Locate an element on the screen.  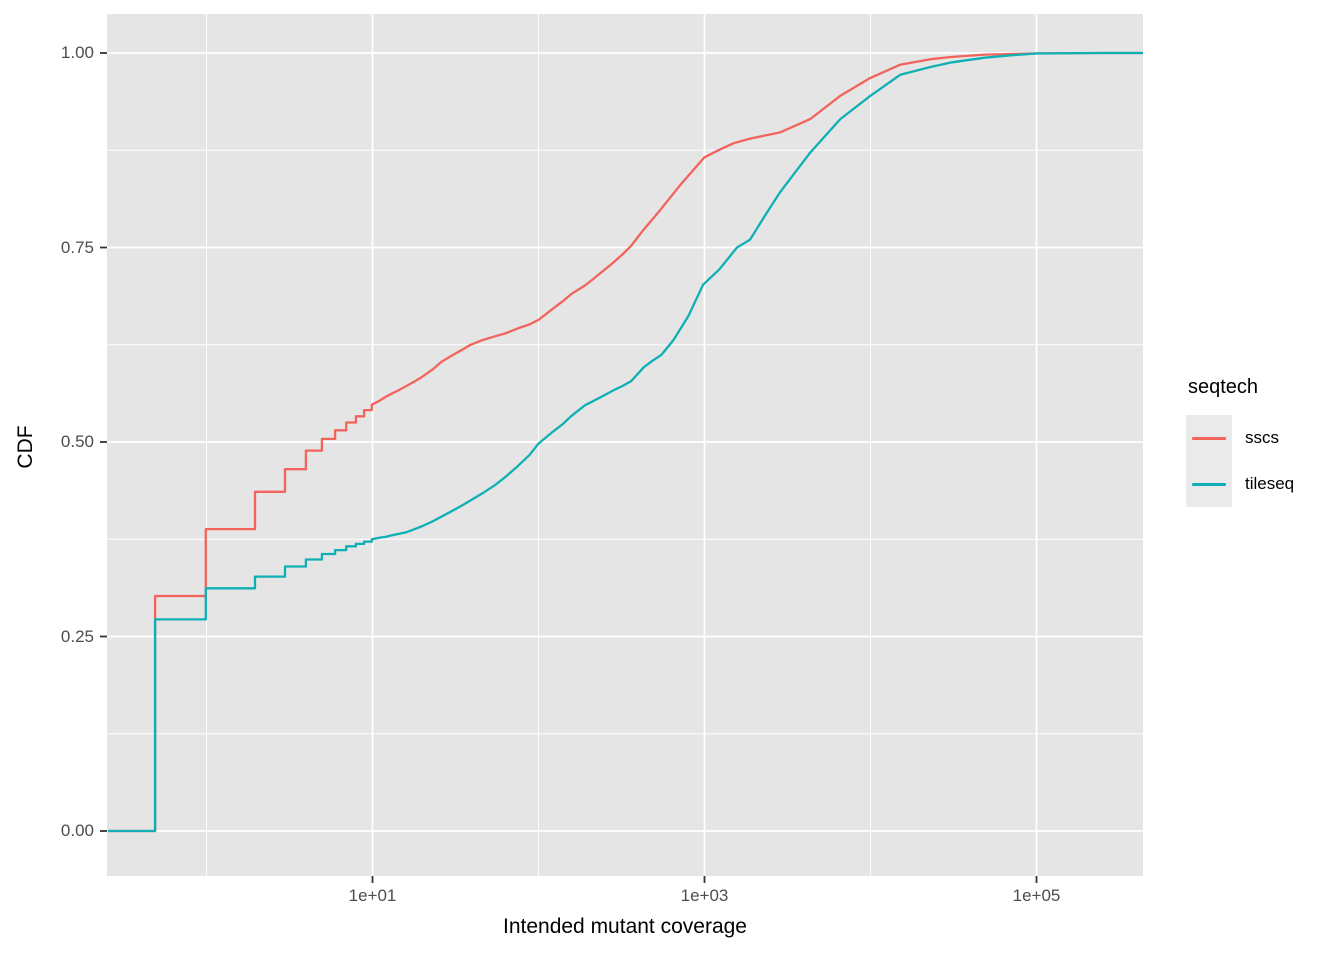
y-tick-label: 0.00 is located at coordinates (77, 830).